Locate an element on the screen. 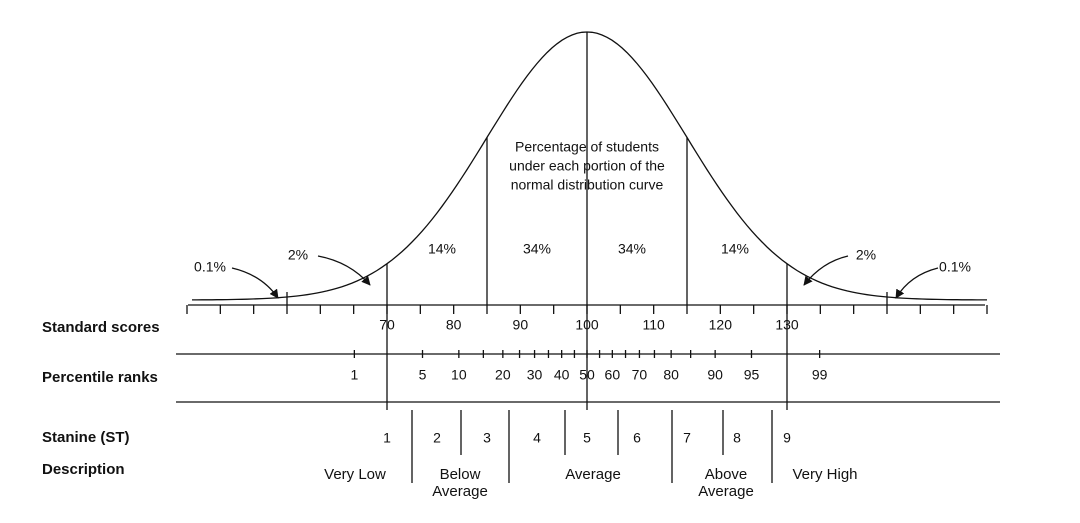  percentile-rank: 99 is located at coordinates (820, 375).